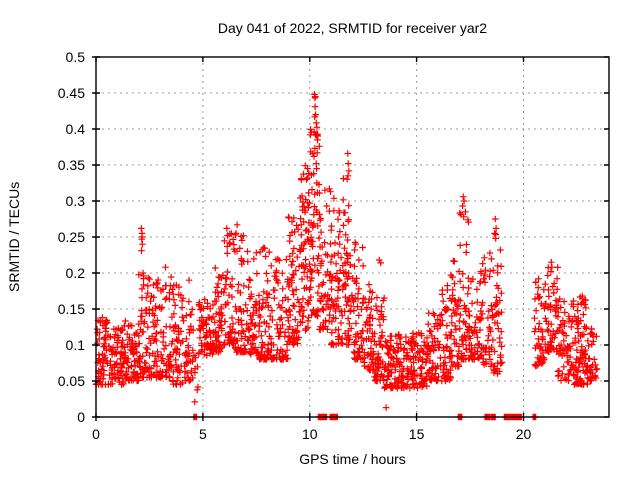 The image size is (640, 480). Describe the element at coordinates (71, 165) in the screenshot. I see `y-tick-label: 0.35` at that location.